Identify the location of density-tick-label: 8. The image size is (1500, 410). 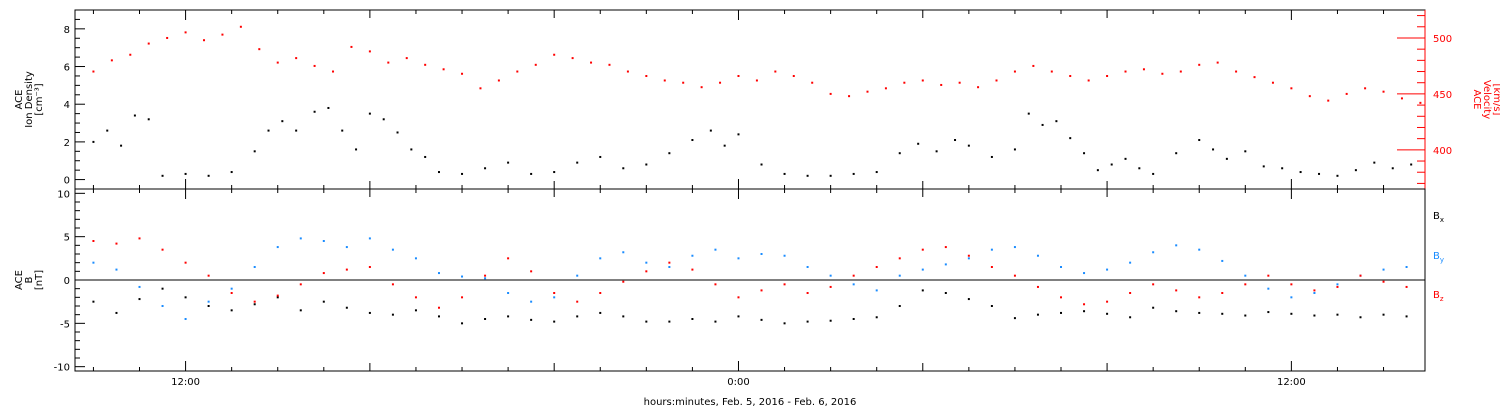
(67, 30).